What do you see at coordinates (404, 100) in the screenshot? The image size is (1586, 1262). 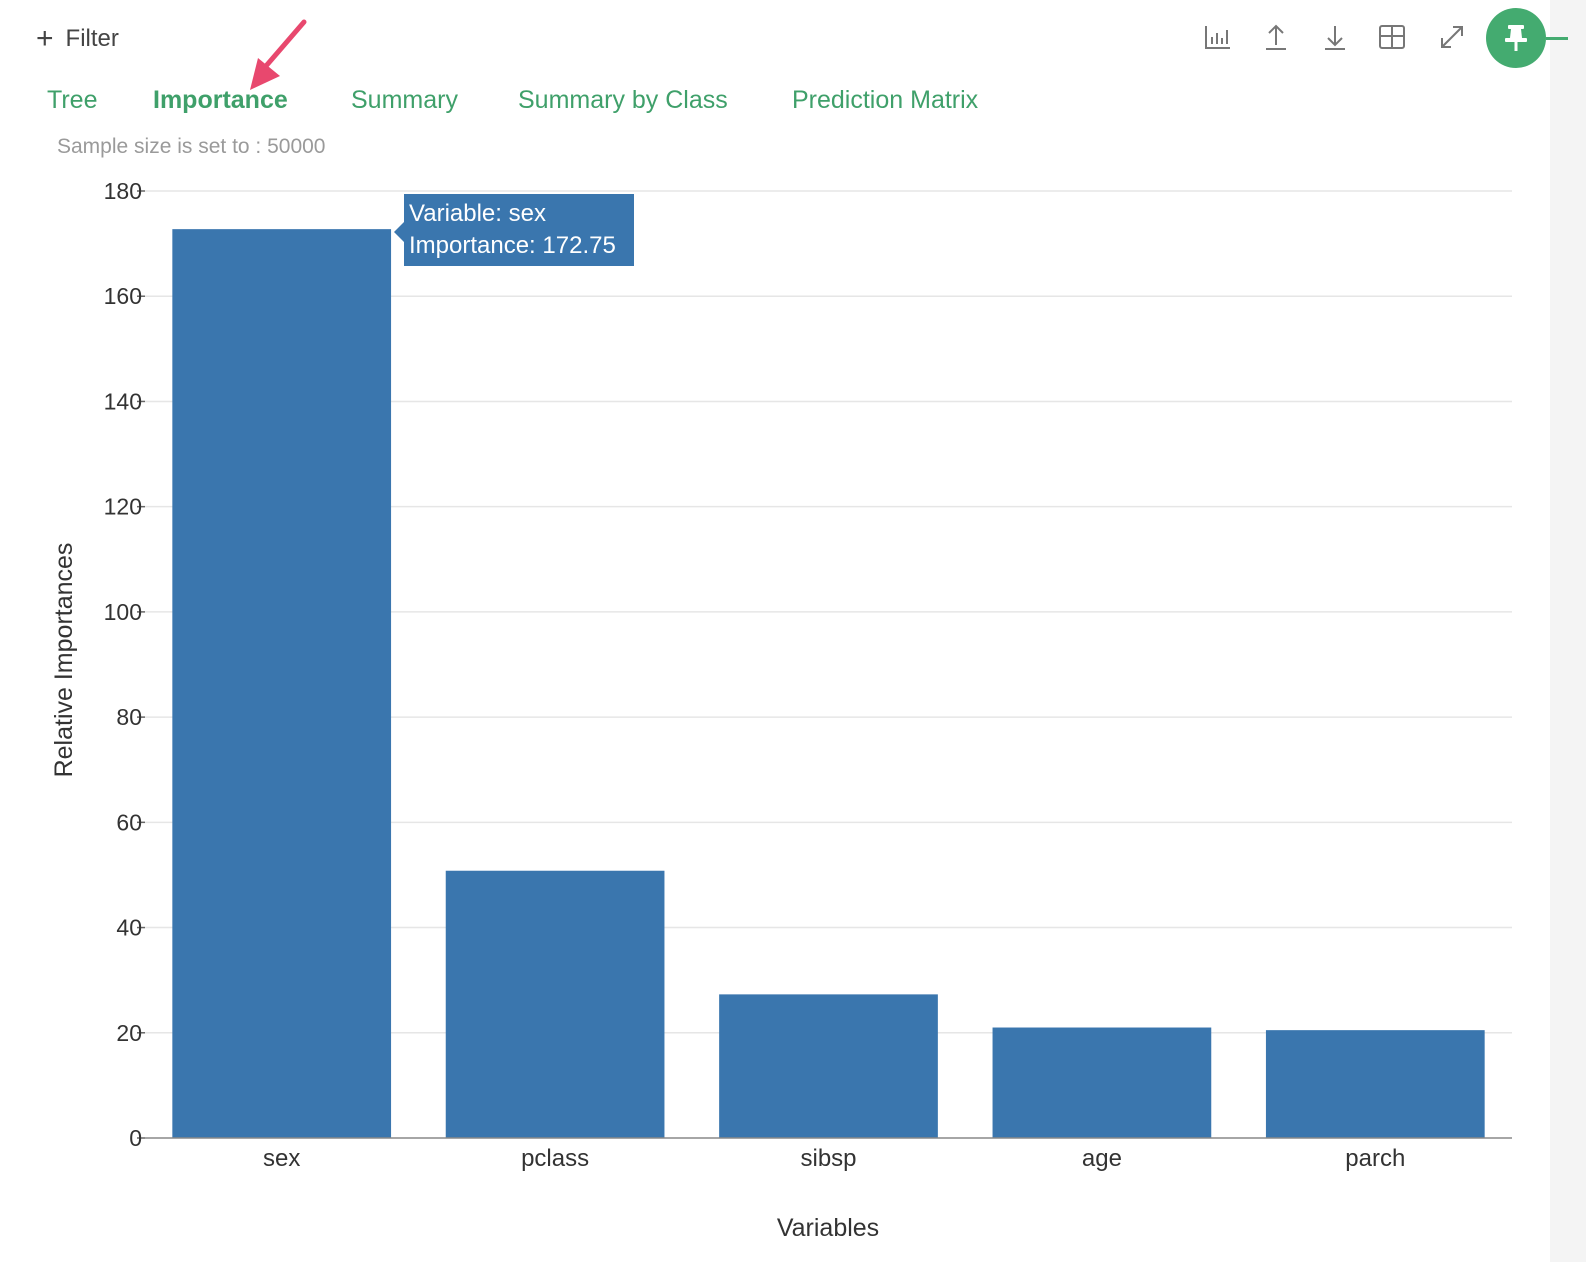 I see `tab-summary: Summary` at bounding box center [404, 100].